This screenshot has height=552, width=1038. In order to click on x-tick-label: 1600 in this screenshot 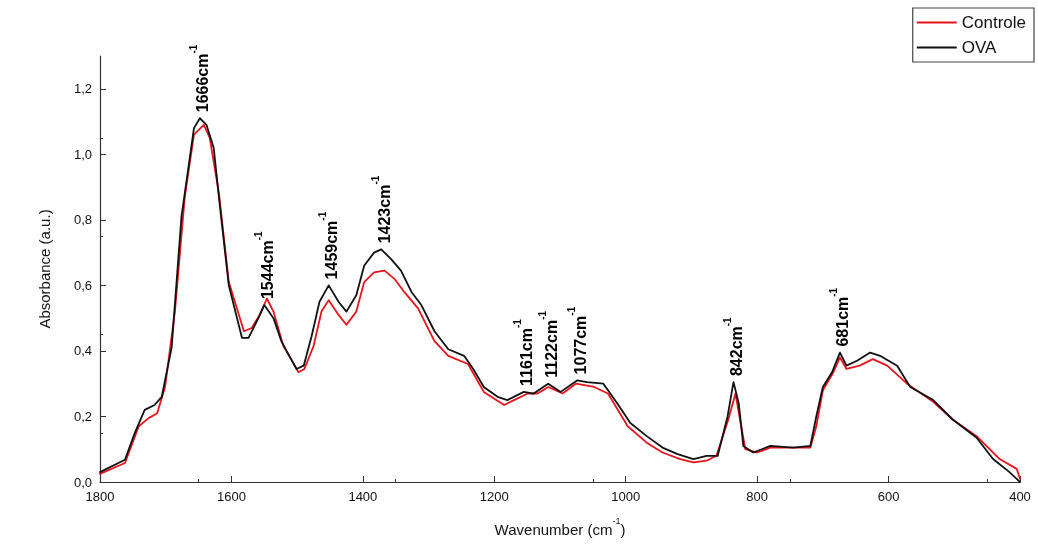, I will do `click(231, 496)`.